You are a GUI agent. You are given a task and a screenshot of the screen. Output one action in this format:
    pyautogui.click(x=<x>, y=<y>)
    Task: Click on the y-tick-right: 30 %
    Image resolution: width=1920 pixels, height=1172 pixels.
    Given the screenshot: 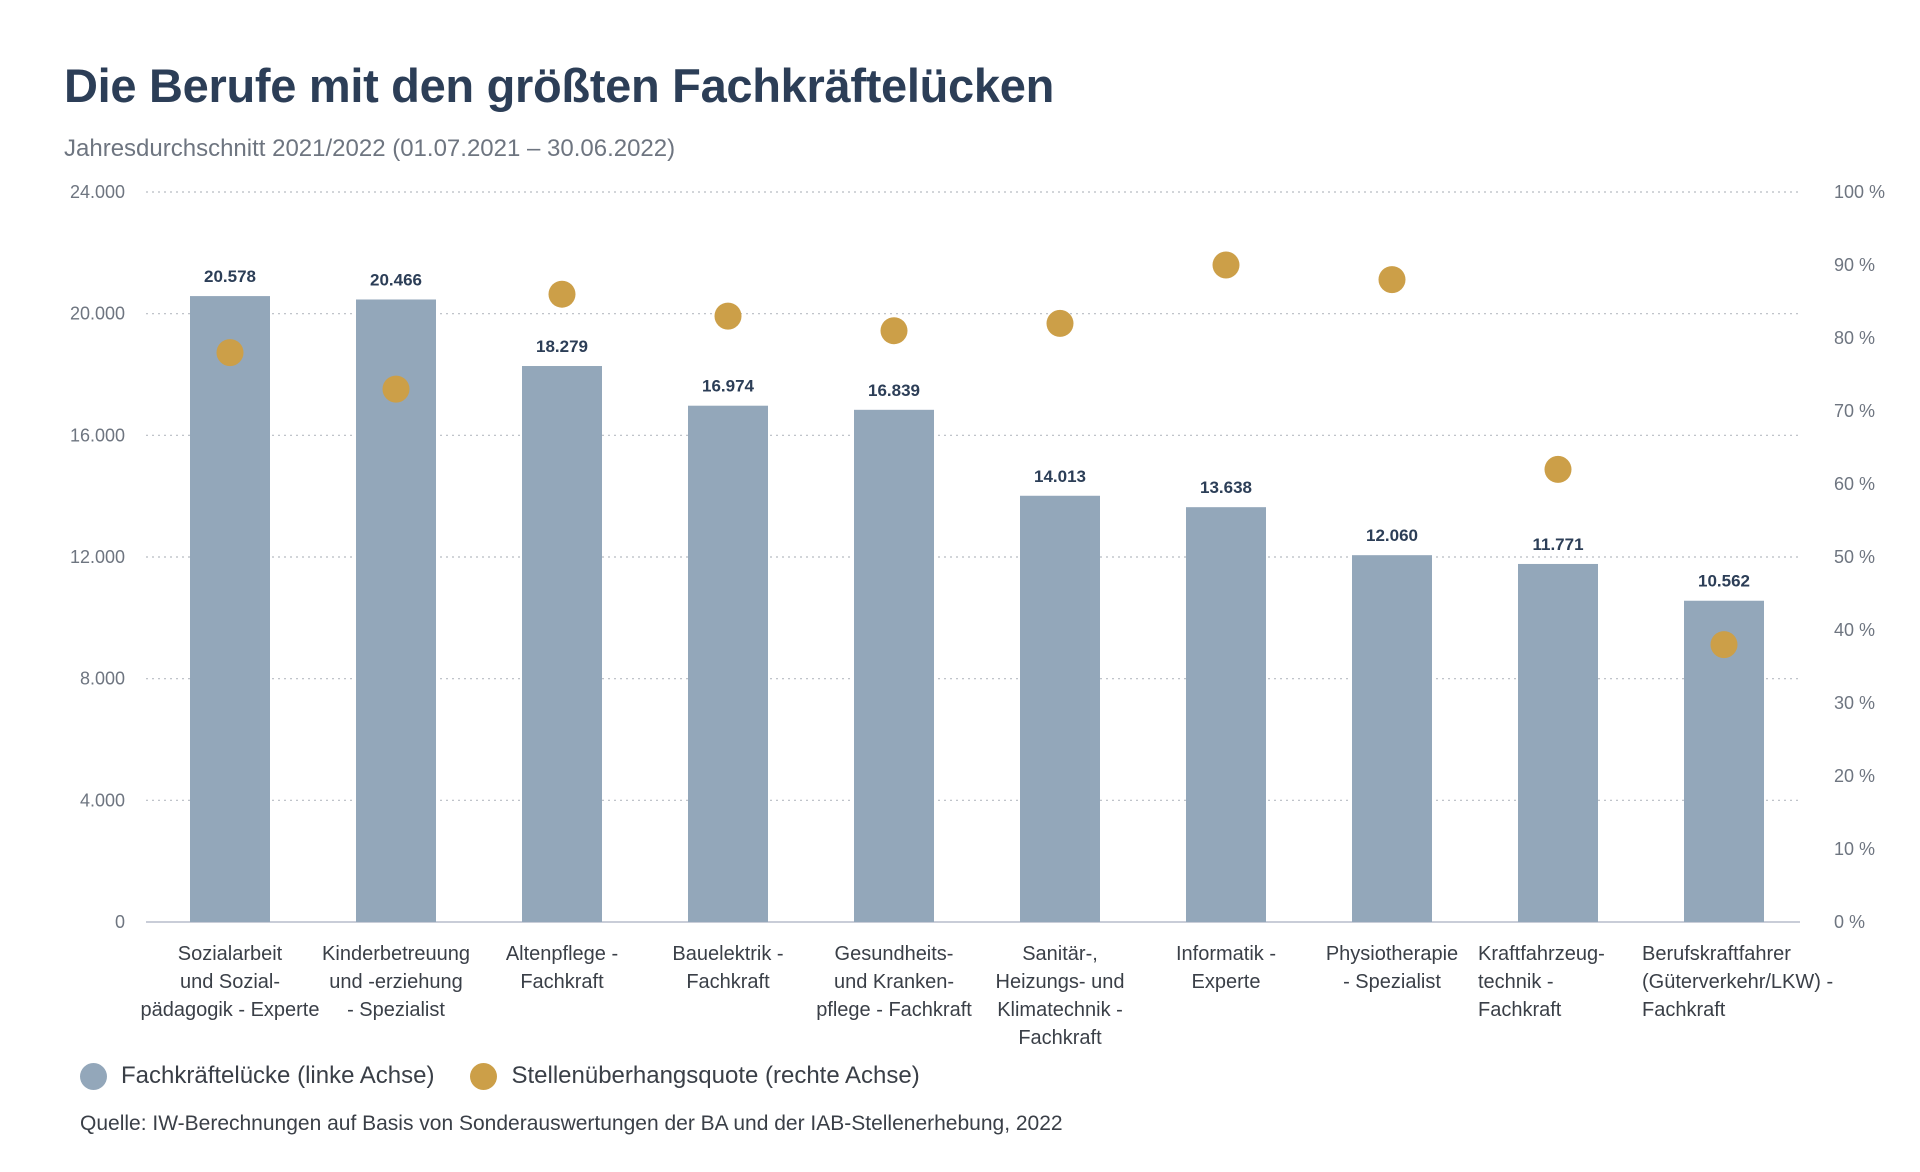 What is the action you would take?
    pyautogui.click(x=1854, y=703)
    